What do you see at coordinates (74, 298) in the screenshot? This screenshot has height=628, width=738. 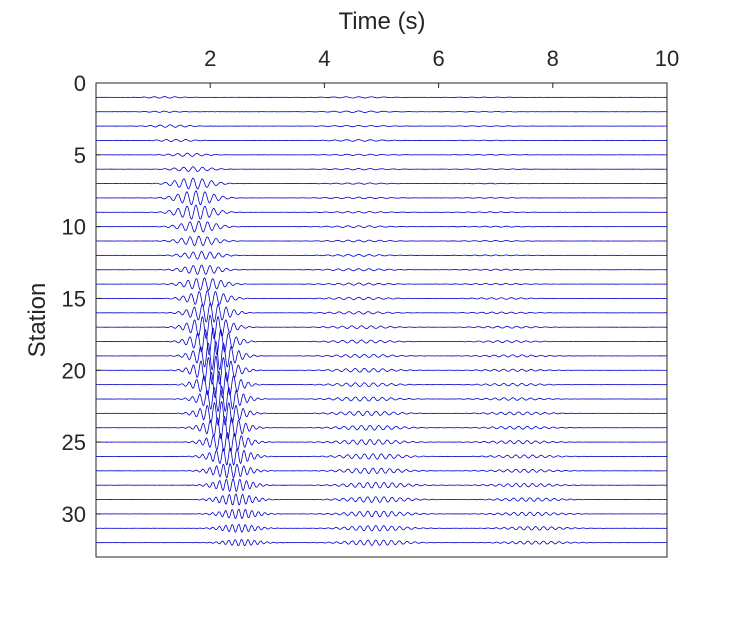 I see `y-tick-label: 15` at bounding box center [74, 298].